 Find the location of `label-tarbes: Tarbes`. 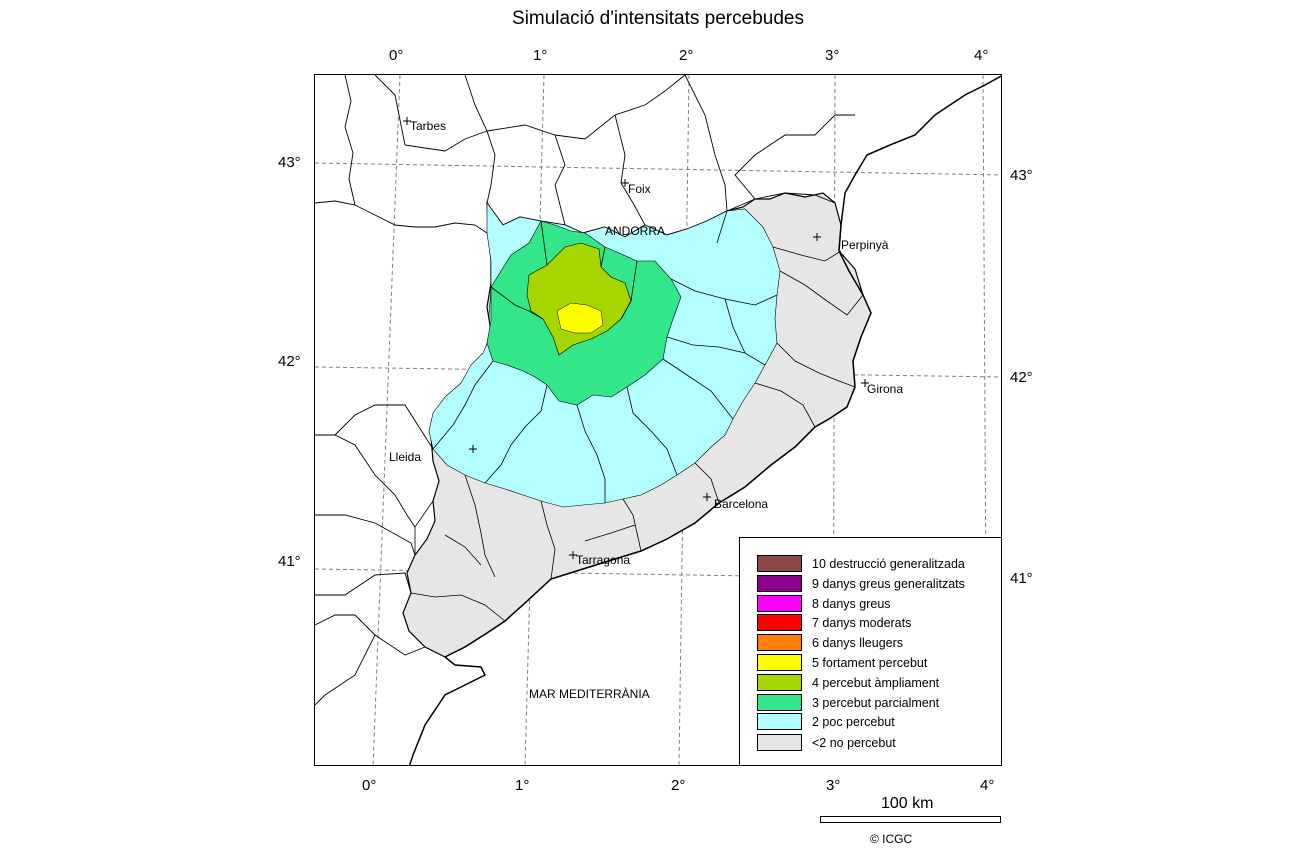

label-tarbes: Tarbes is located at coordinates (428, 126).